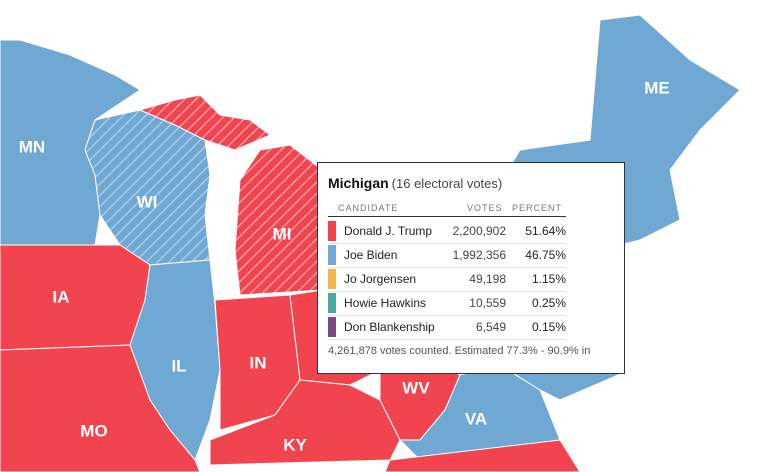 The height and width of the screenshot is (472, 757). Describe the element at coordinates (548, 327) in the screenshot. I see `vote-percent: 0.15%` at that location.